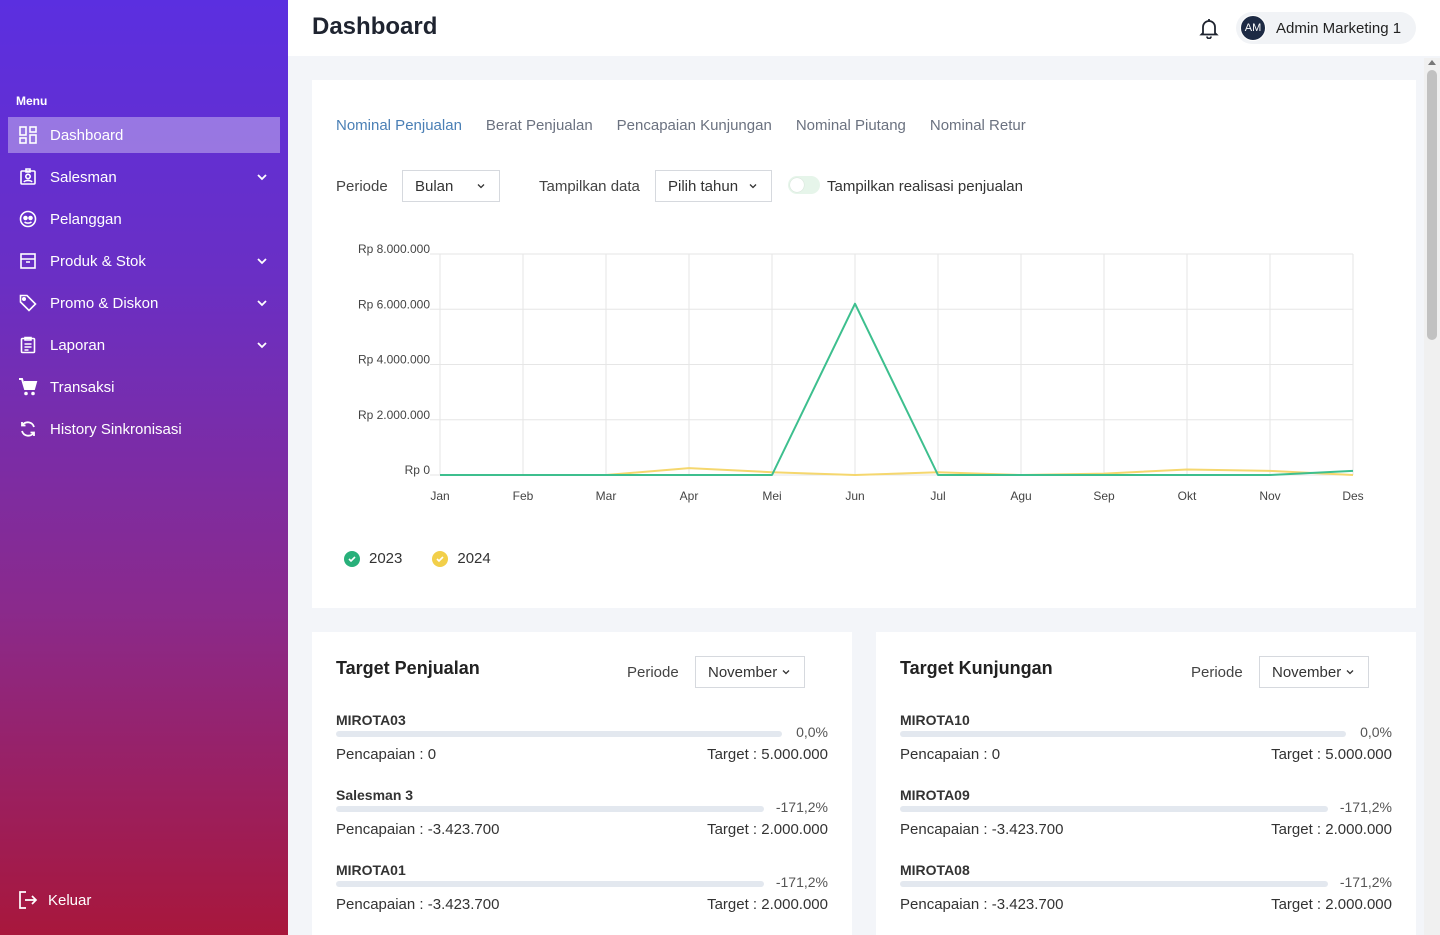  What do you see at coordinates (1209, 28) in the screenshot?
I see `bell-icon` at bounding box center [1209, 28].